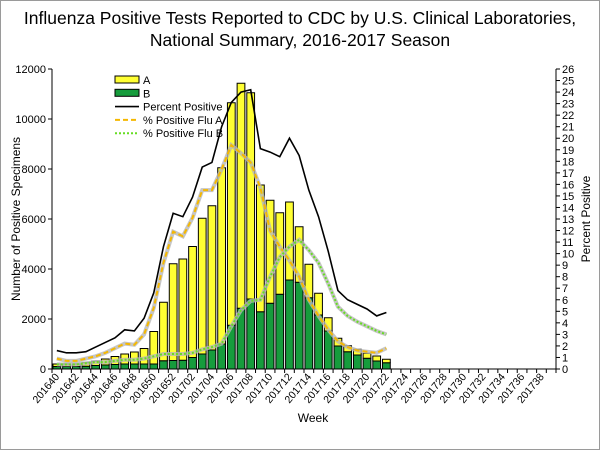 Image resolution: width=600 pixels, height=450 pixels. I want to click on y2-tick-label: 24, so click(568, 93).